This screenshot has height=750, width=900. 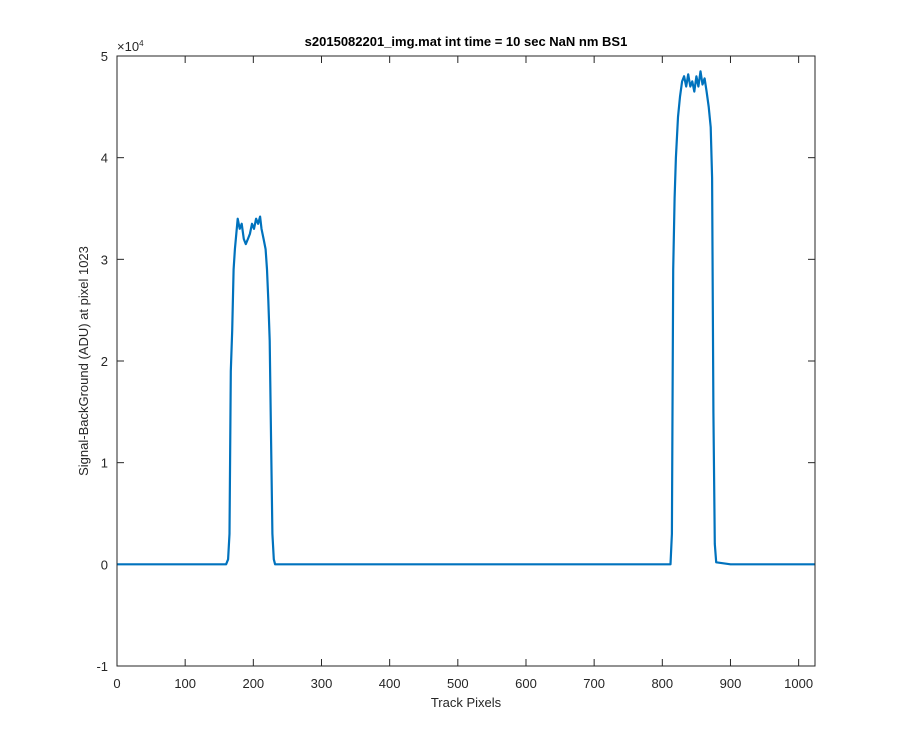 I want to click on y-tick-label: 4, so click(x=104, y=158).